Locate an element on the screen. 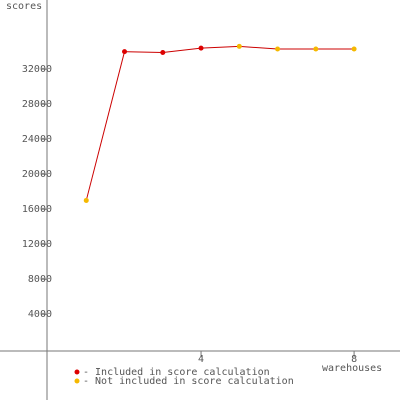 This screenshot has height=400, width=400. legend-label: - Not included in score calculation is located at coordinates (188, 381).